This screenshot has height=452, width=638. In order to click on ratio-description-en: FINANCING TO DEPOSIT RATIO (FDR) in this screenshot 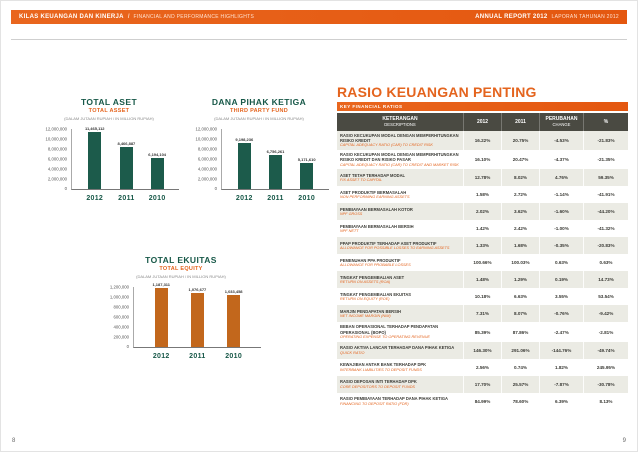, I will do `click(374, 403)`.